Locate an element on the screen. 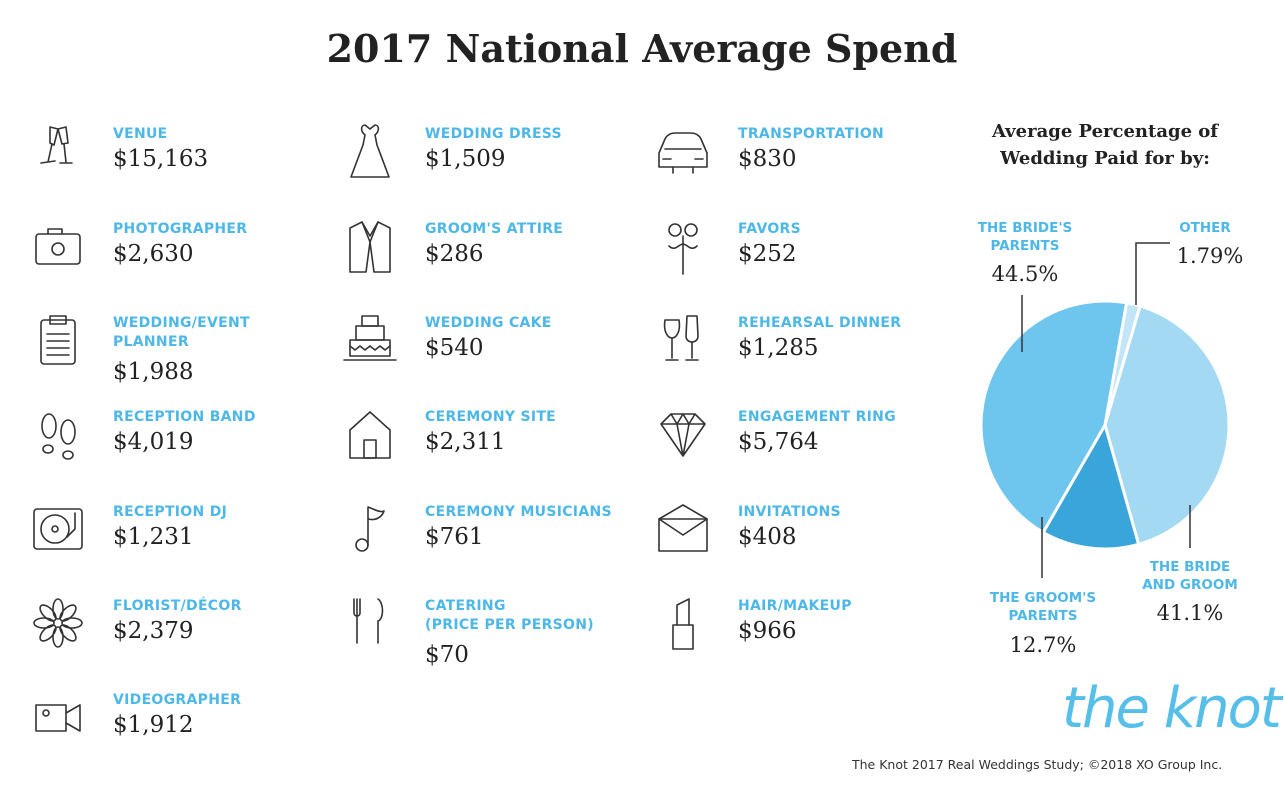 The image size is (1284, 811). spend-item: CEREMONY MUSICIANS $761 is located at coordinates (490, 548).